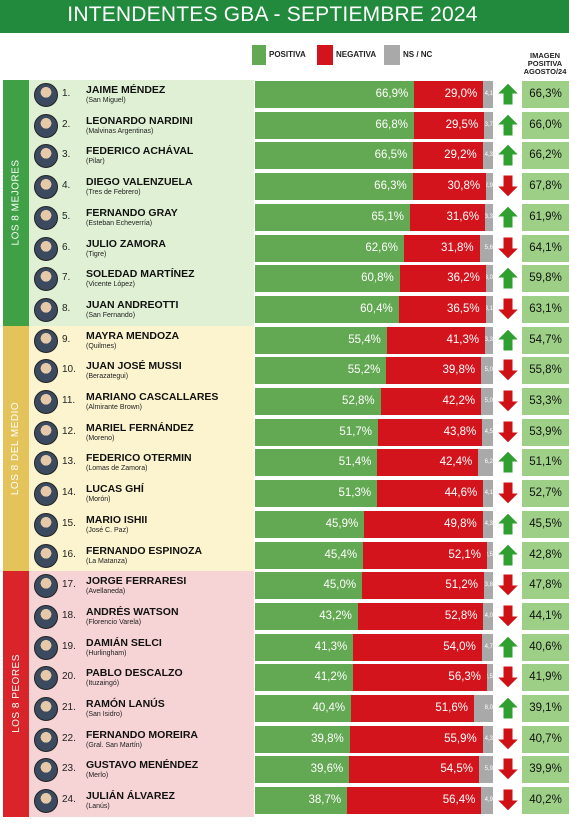  What do you see at coordinates (124, 642) in the screenshot?
I see `mayor-name: DAMIÁN SELCI` at bounding box center [124, 642].